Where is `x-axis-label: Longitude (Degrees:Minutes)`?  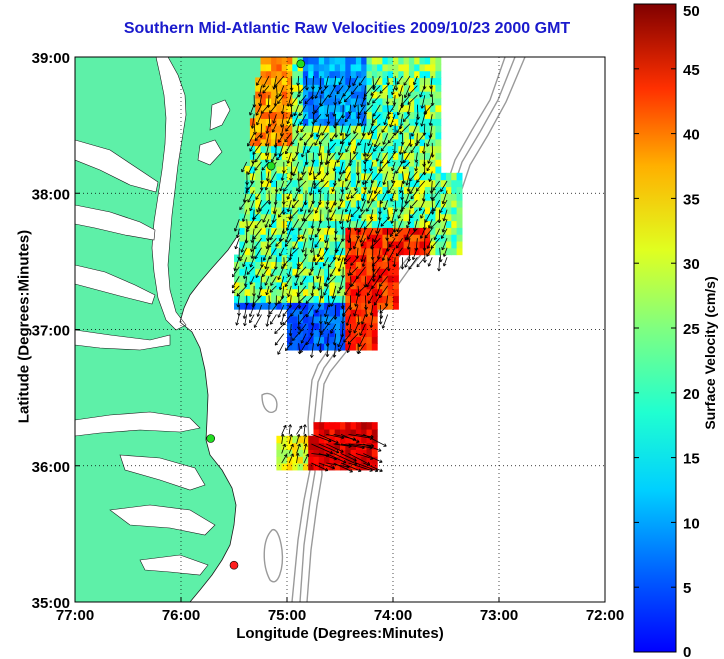 x-axis-label: Longitude (Degrees:Minutes) is located at coordinates (340, 633).